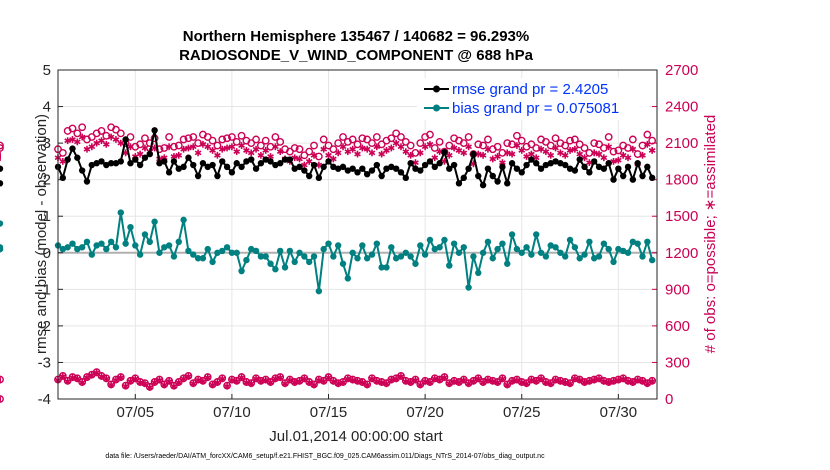 The height and width of the screenshot is (470, 830). What do you see at coordinates (677, 289) in the screenshot?
I see `y-right-tick-label: 900` at bounding box center [677, 289].